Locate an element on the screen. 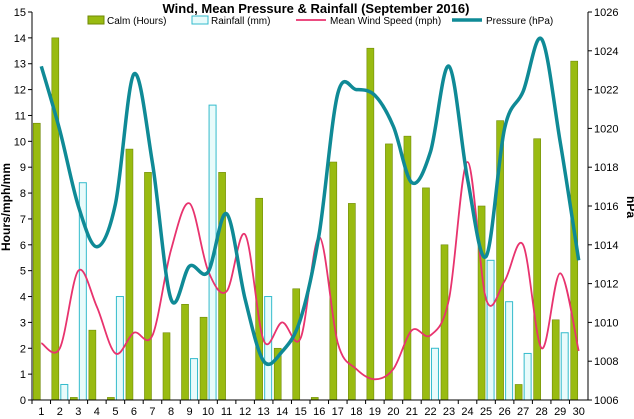 Image resolution: width=634 pixels, height=419 pixels. x-tick-label: 21 is located at coordinates (412, 412).